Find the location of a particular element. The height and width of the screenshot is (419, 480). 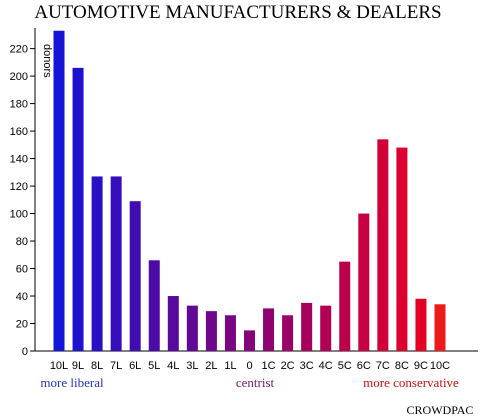

bar-2L is located at coordinates (211, 331).